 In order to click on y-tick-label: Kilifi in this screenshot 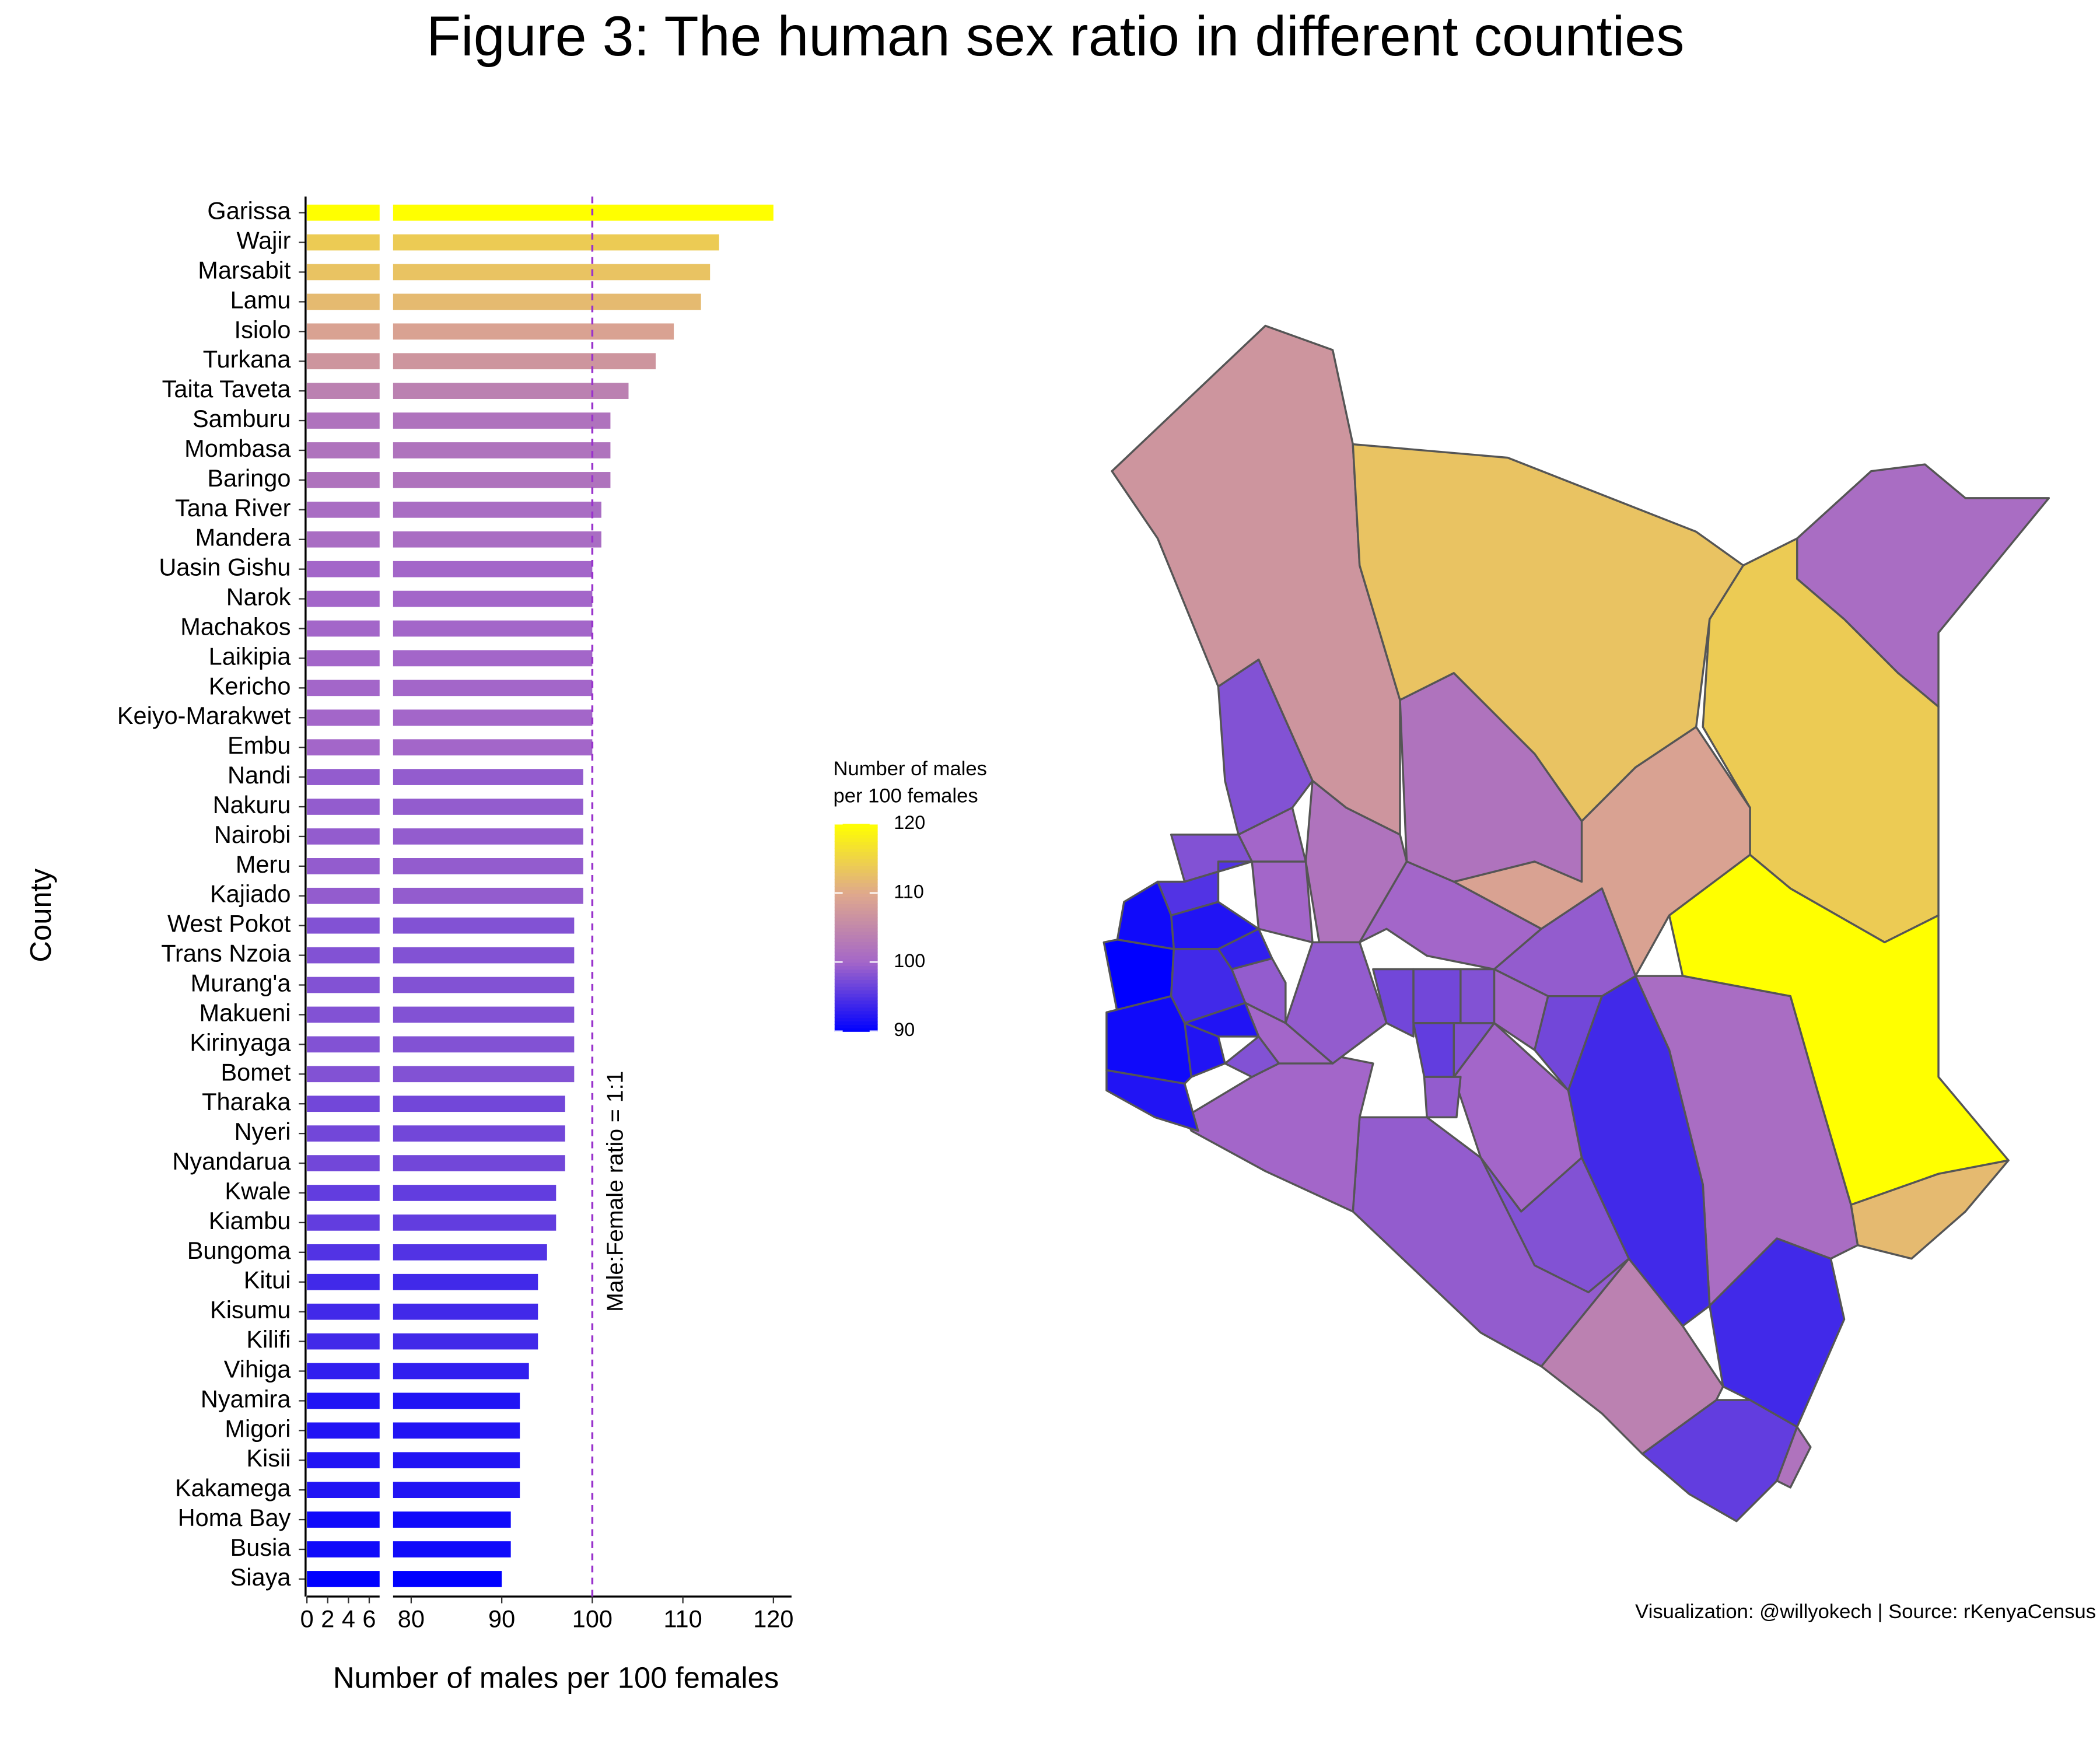, I will do `click(268, 1339)`.